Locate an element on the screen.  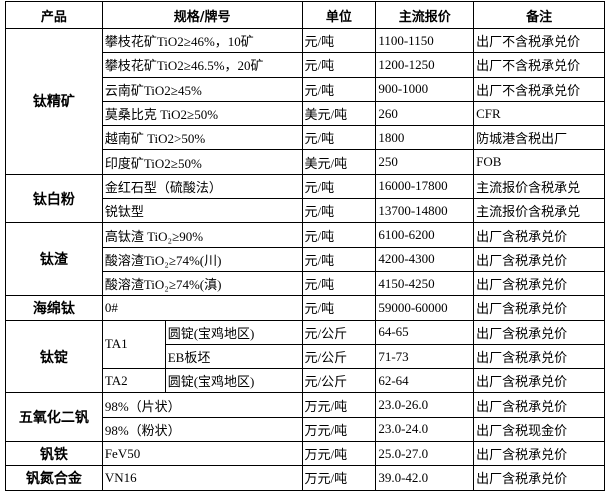
table-row: 钒氮合金 VN16 万元/吨 39.0-42.0 出厂含税承兑价 is located at coordinates (305, 478).